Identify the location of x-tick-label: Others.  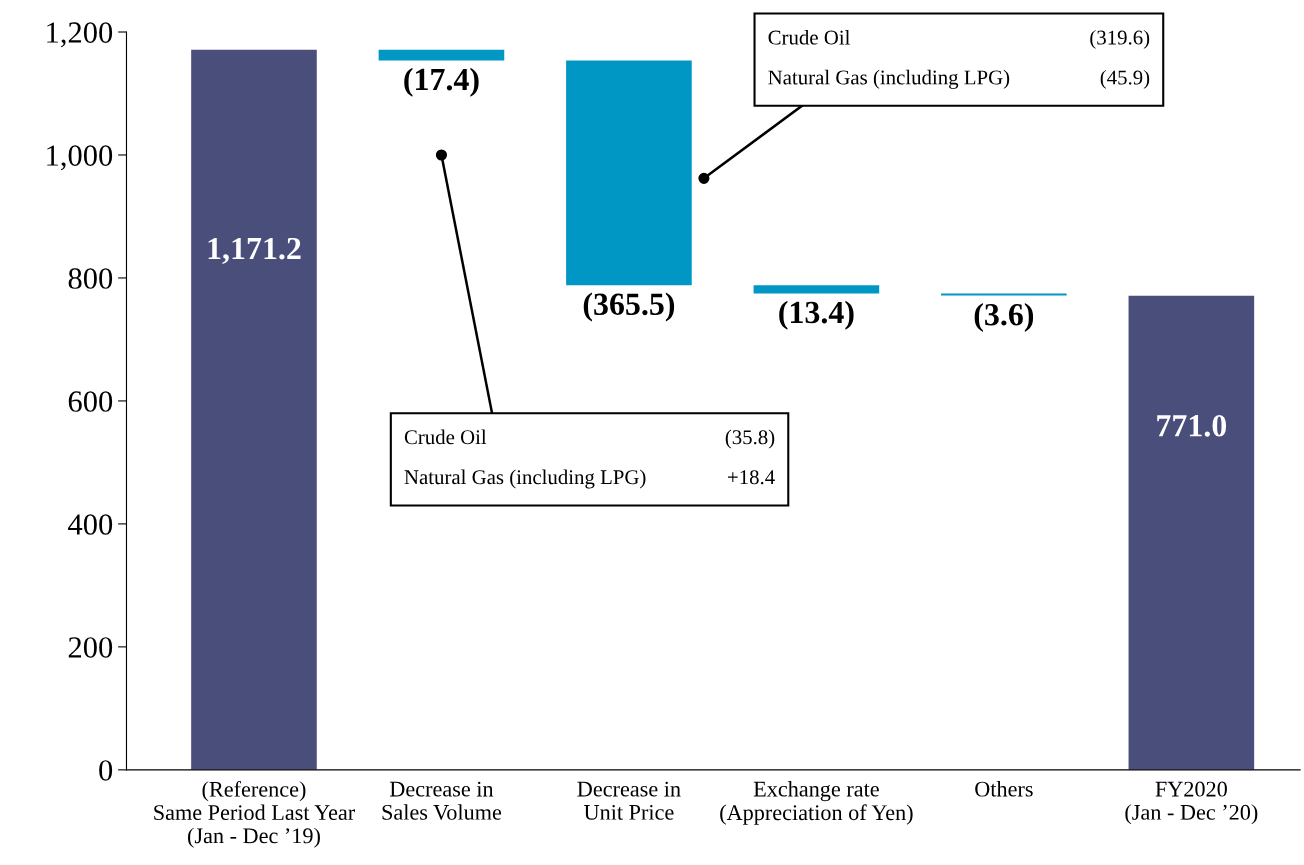
(1004, 788).